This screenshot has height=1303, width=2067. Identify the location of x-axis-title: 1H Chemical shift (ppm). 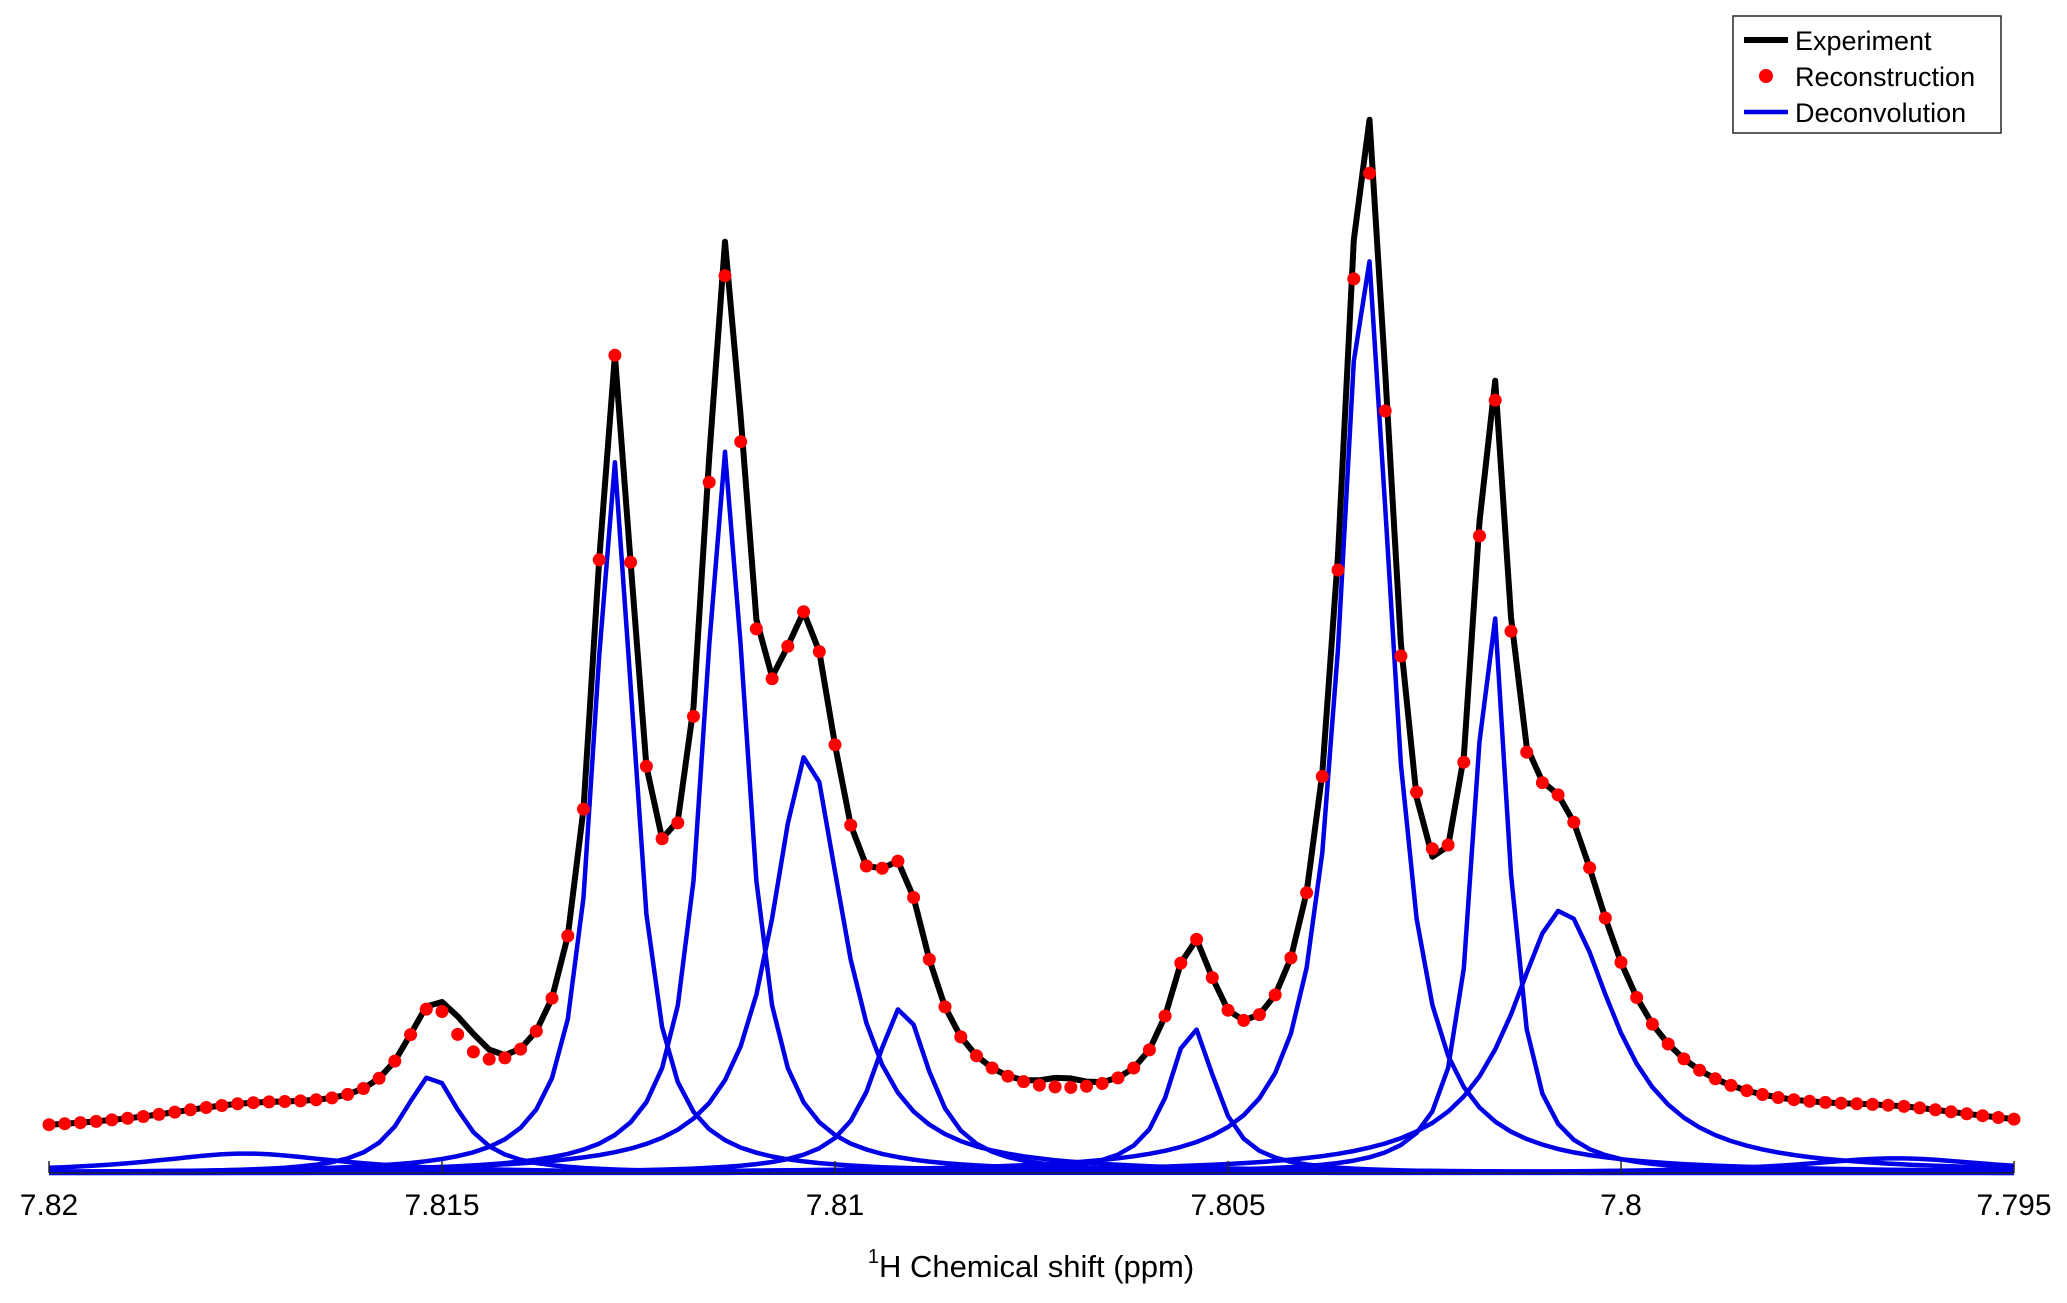
(1031, 1265).